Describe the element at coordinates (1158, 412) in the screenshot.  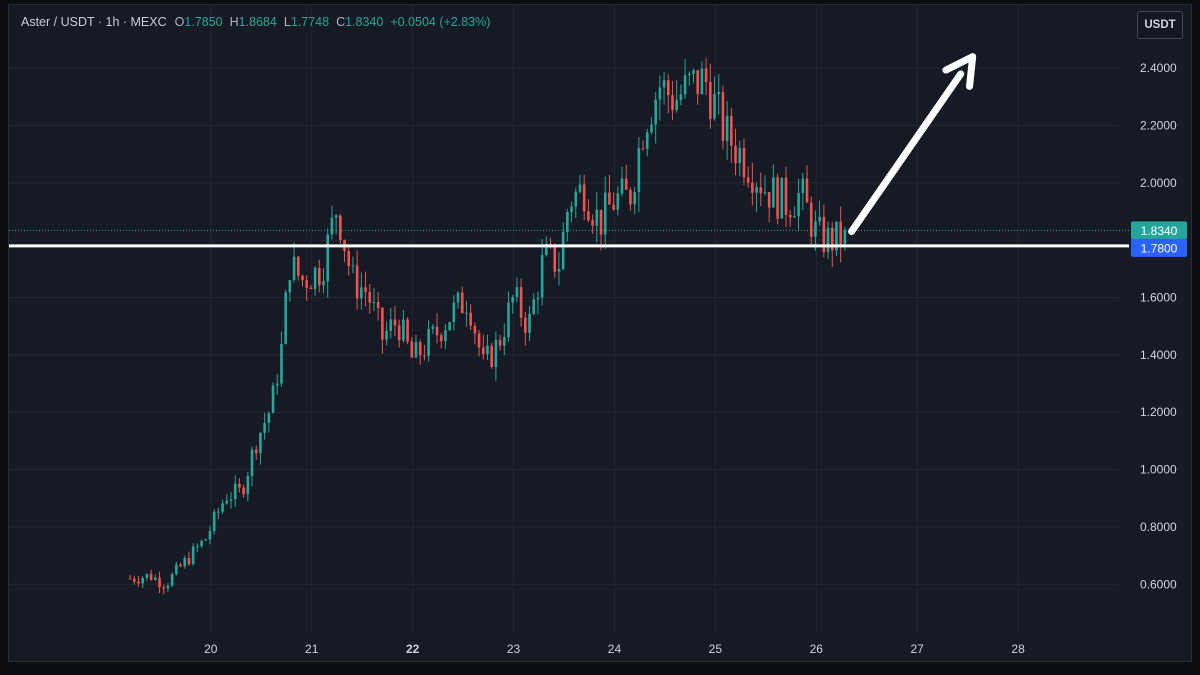
I see `y-tick-label: 1.2000` at that location.